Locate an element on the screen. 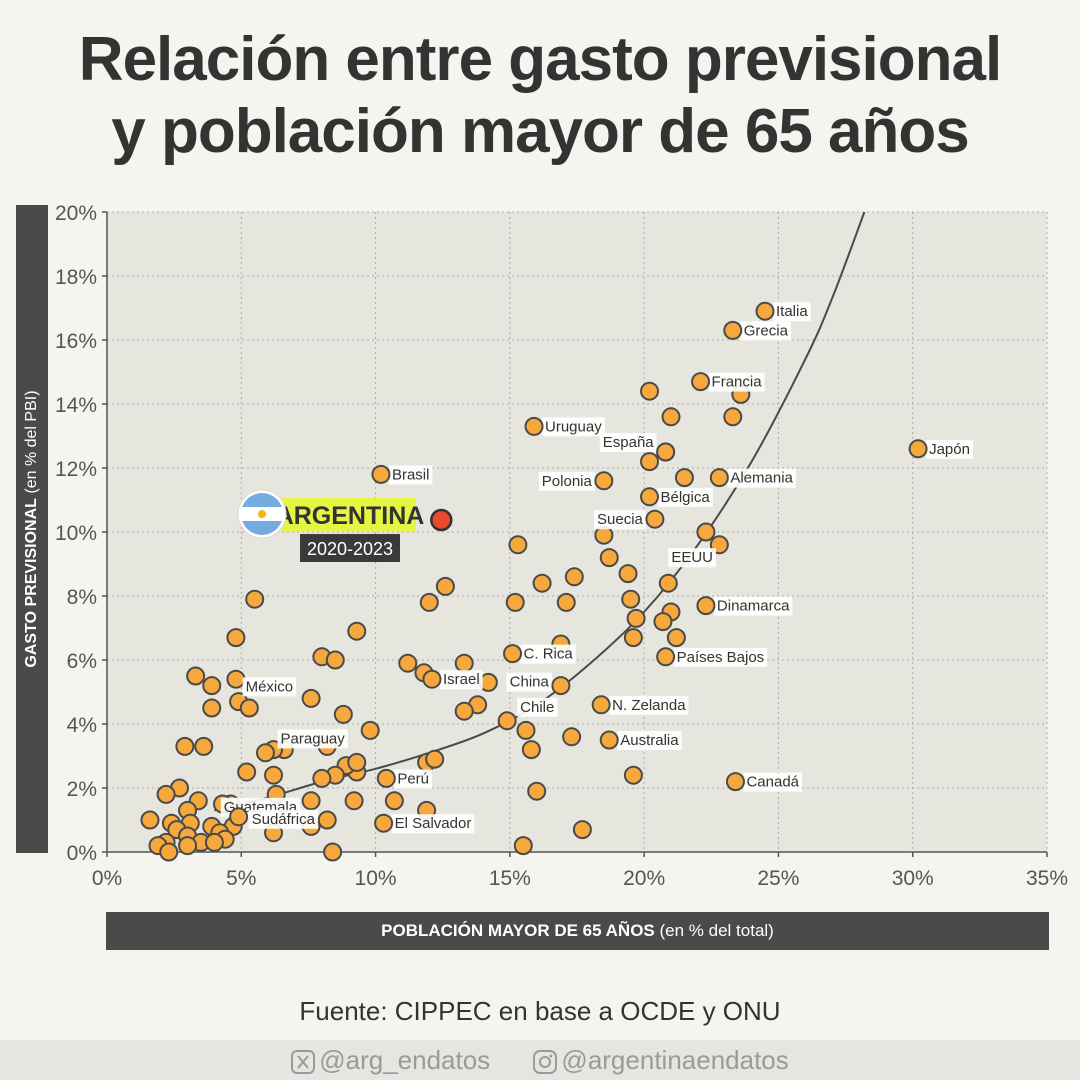  chart-title-line-1: Relación entre gasto previsional is located at coordinates (540, 59).